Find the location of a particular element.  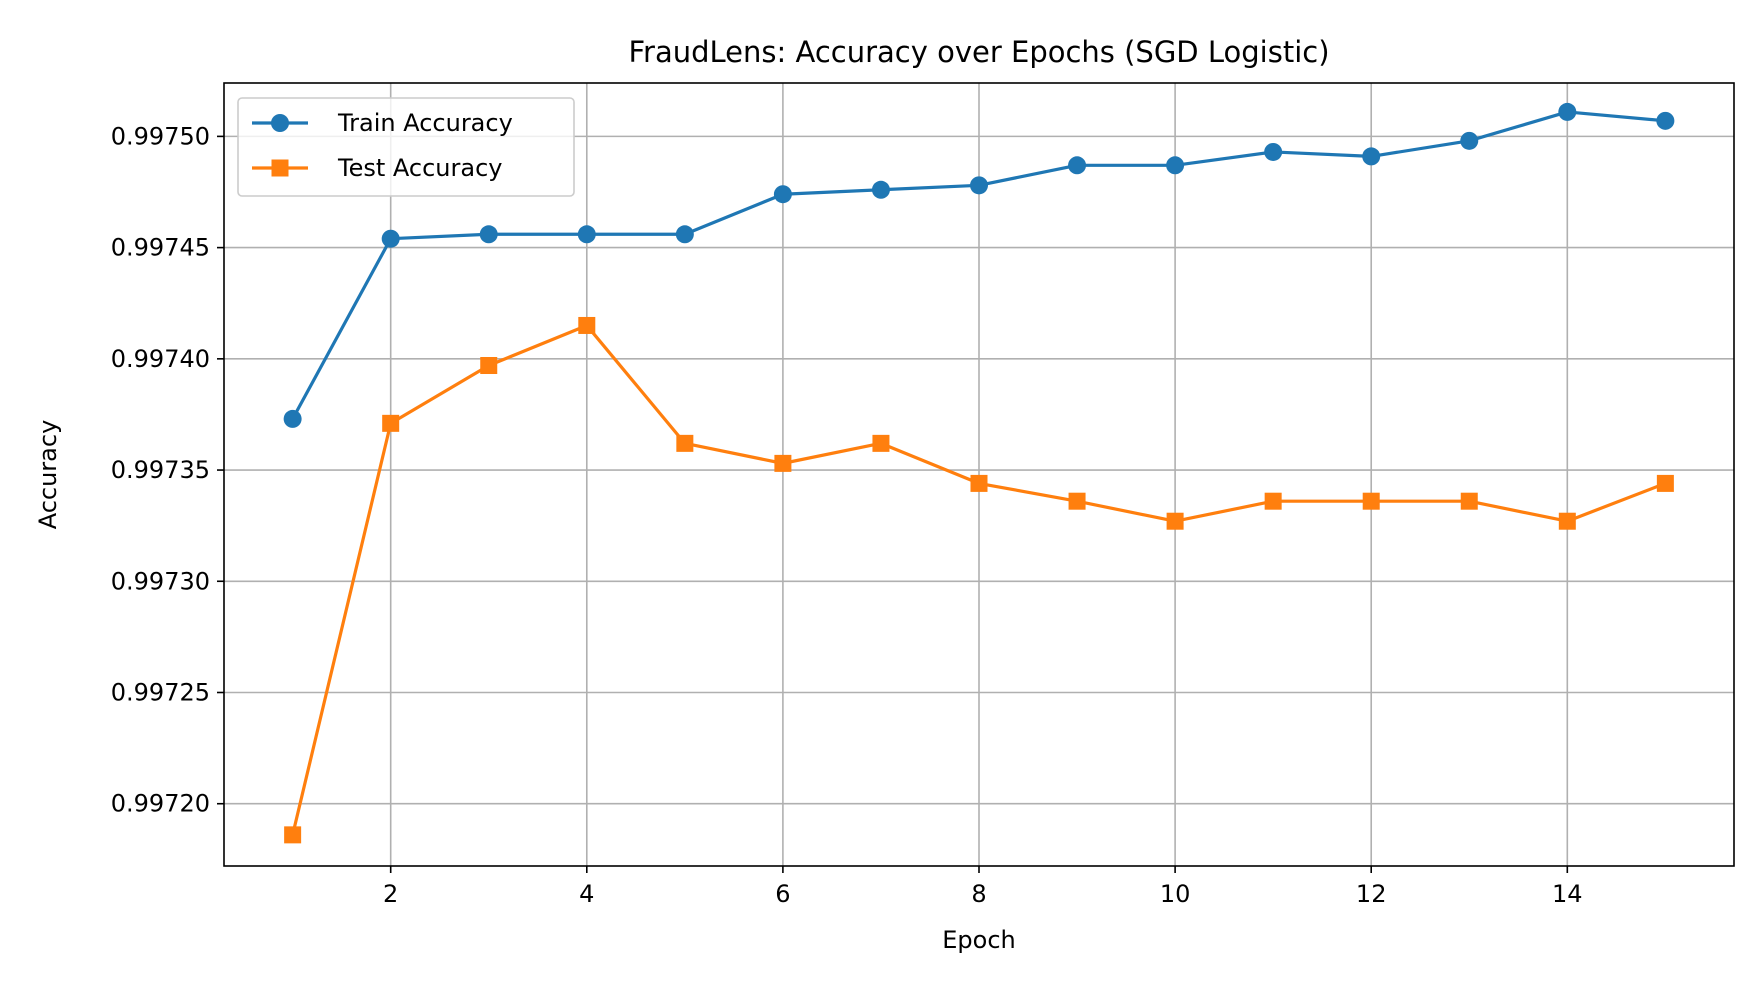

y-tick-label: 0.99720 is located at coordinates (160, 804).